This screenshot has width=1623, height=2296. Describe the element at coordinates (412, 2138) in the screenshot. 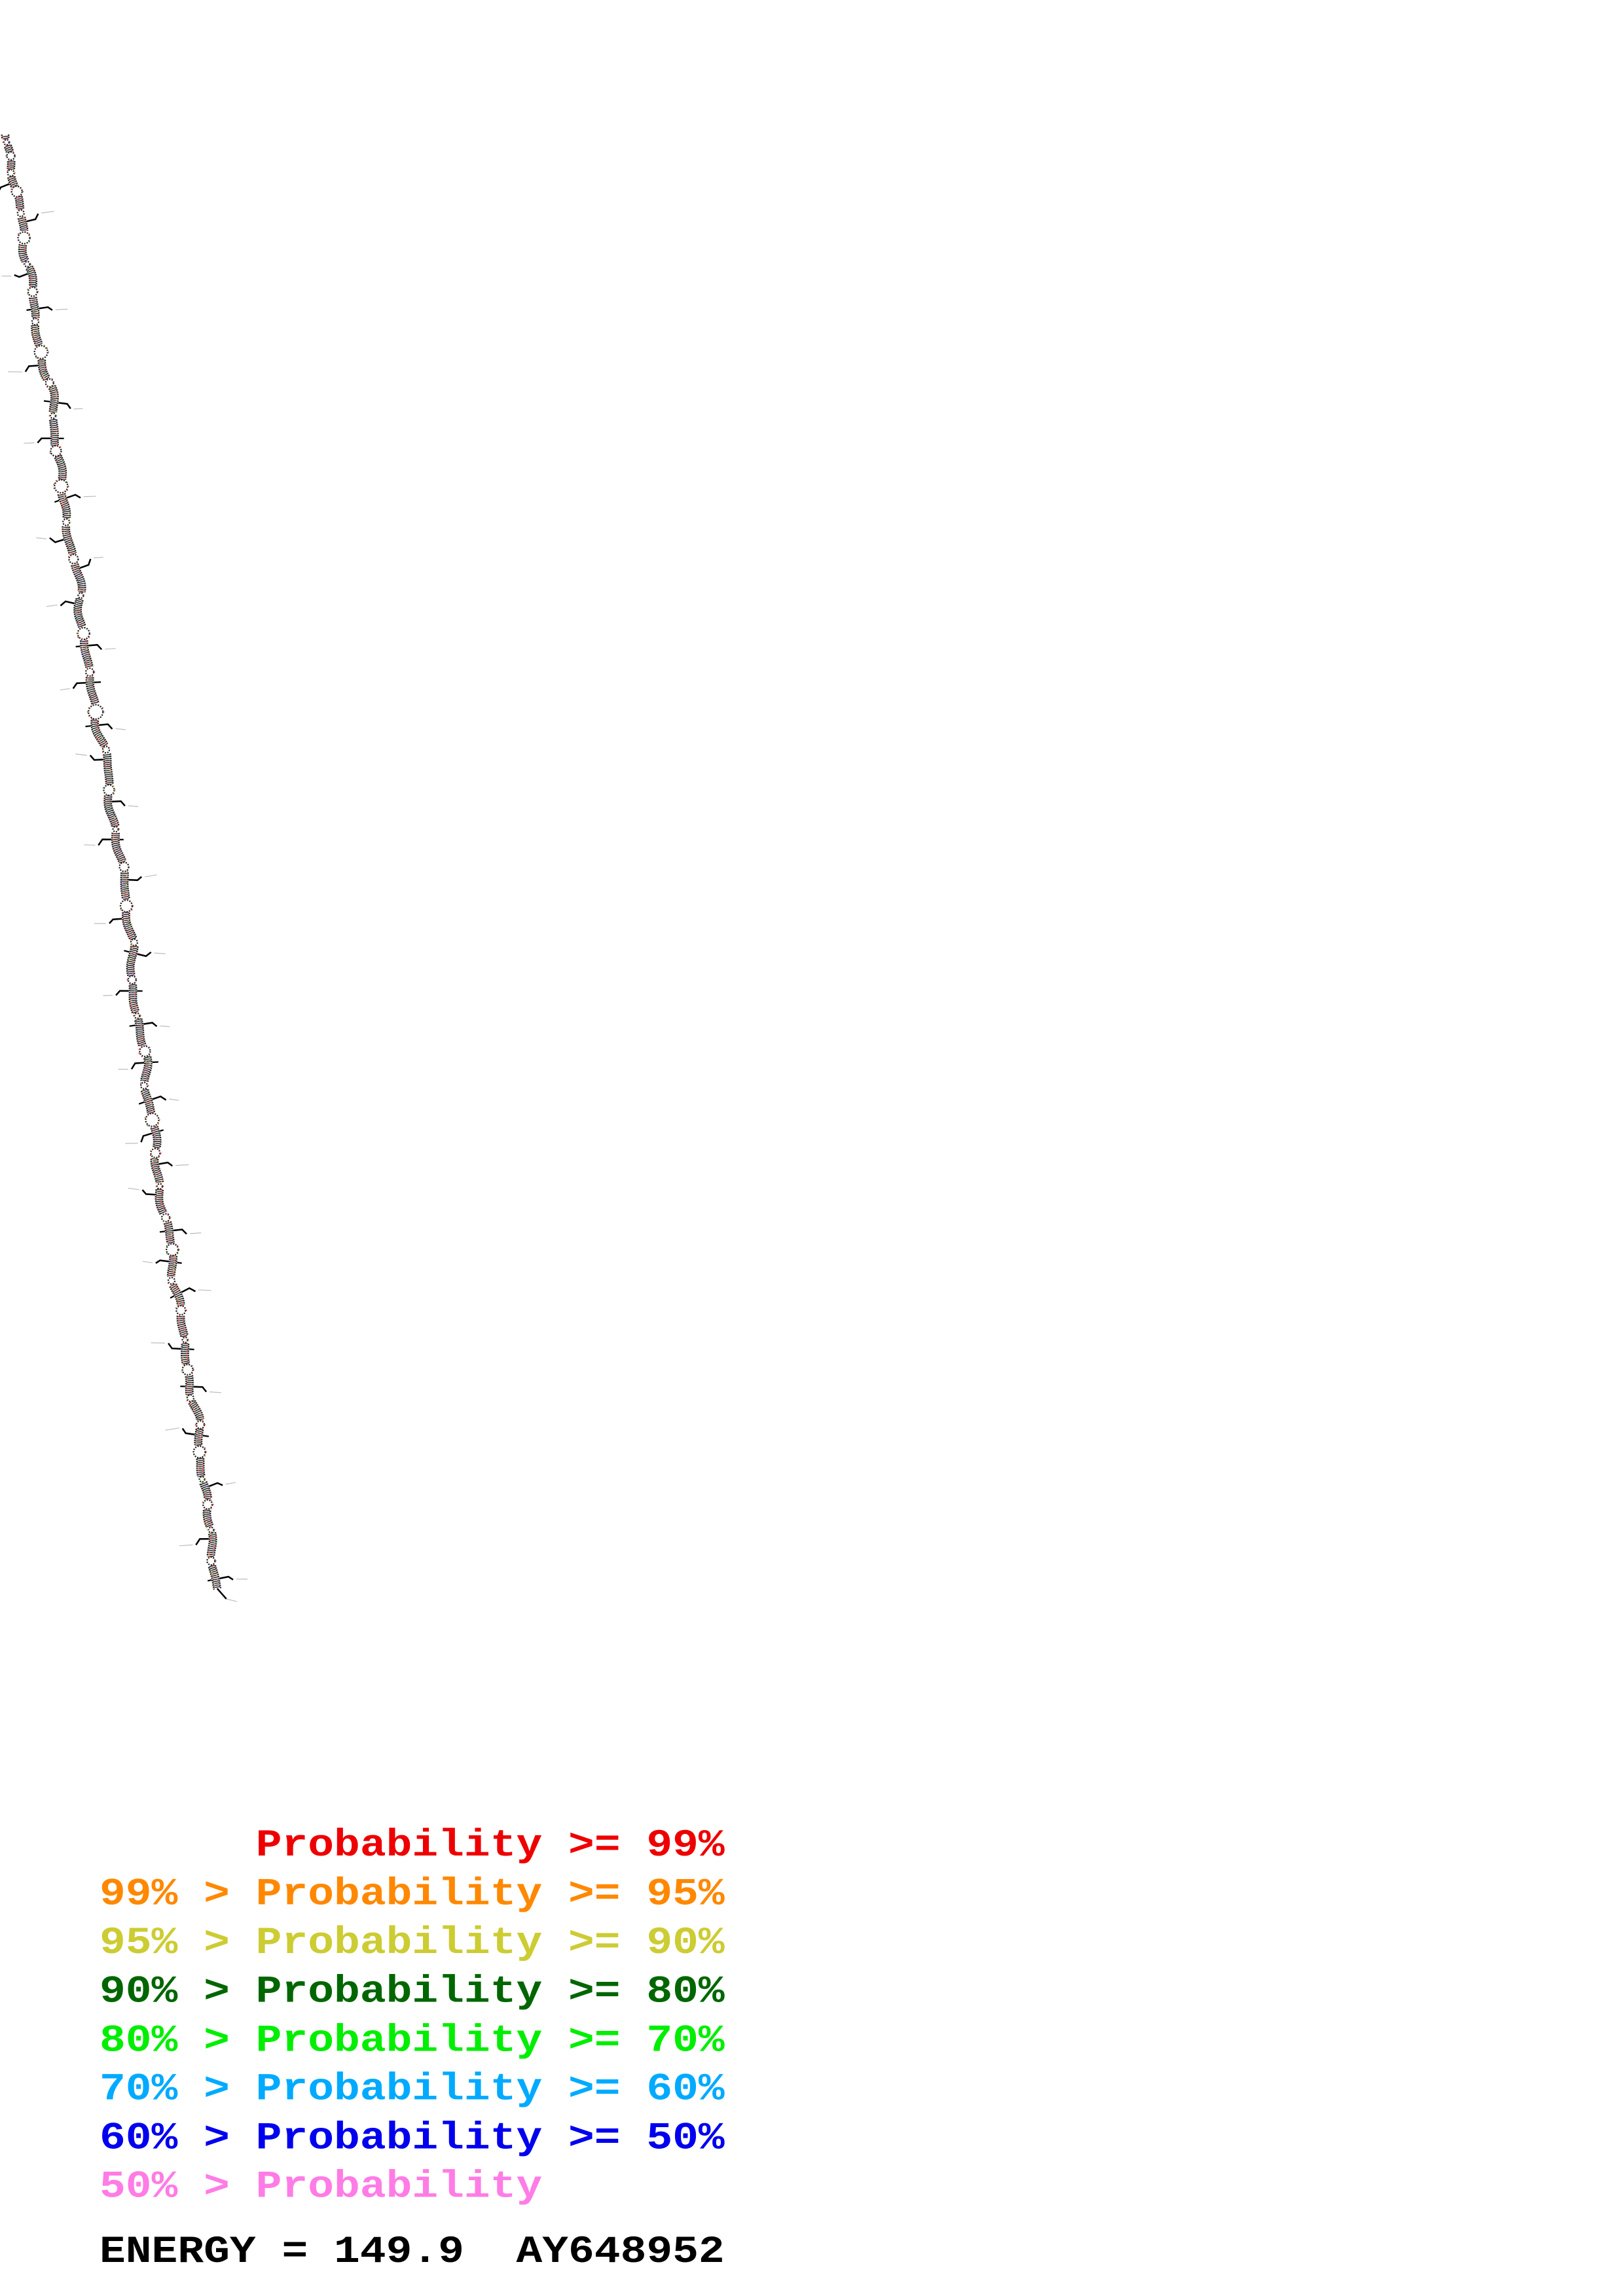

I see `svg-text: 60% > Probability >= 50%` at that location.